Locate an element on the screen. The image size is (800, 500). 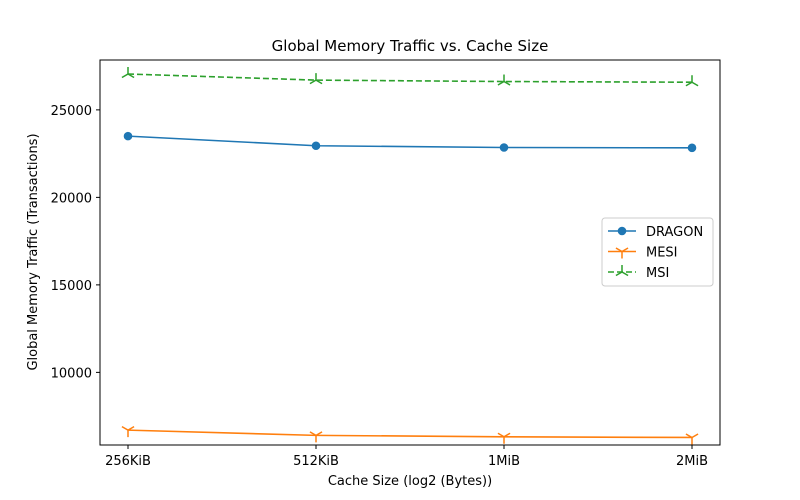
series-msi is located at coordinates (410, 77).